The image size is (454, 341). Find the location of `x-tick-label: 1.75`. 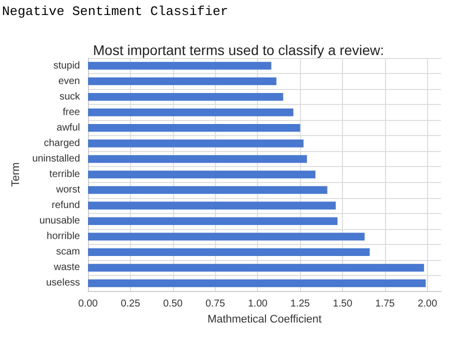

x-tick-label: 1.75 is located at coordinates (385, 304).